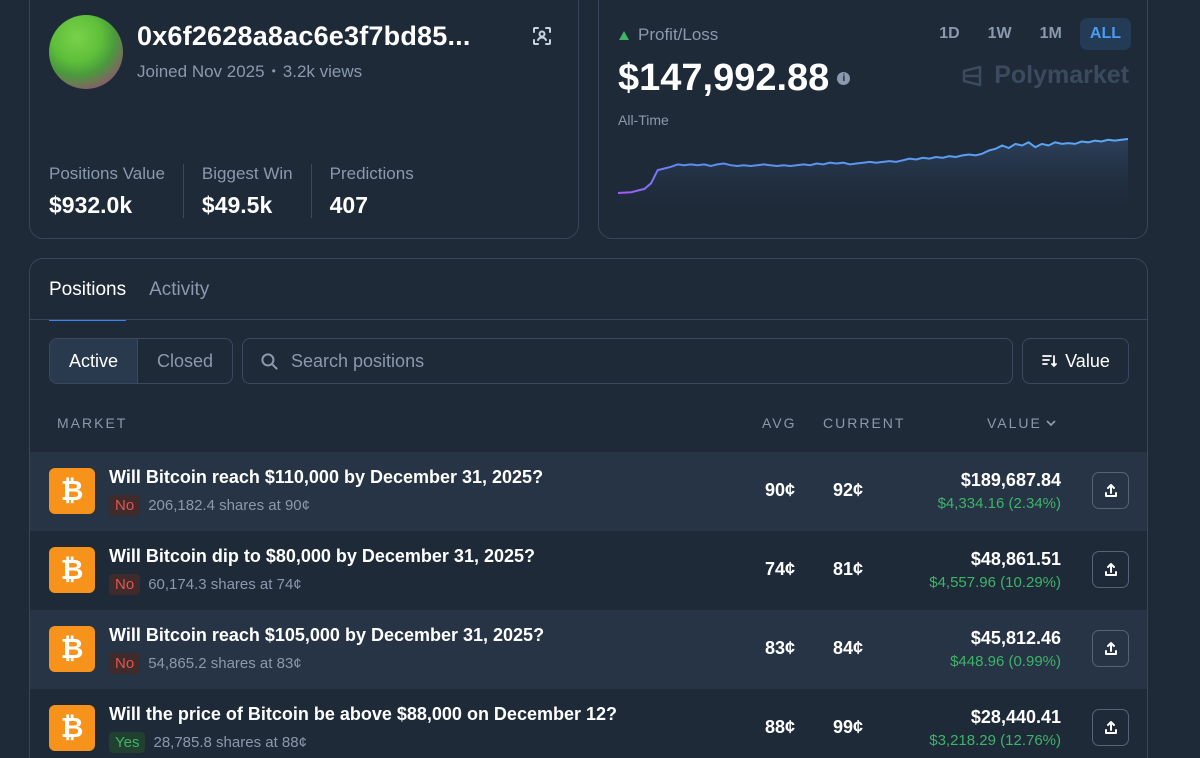 The height and width of the screenshot is (758, 1200). I want to click on shares-text: 60,174.3 shares at 74¢, so click(225, 584).